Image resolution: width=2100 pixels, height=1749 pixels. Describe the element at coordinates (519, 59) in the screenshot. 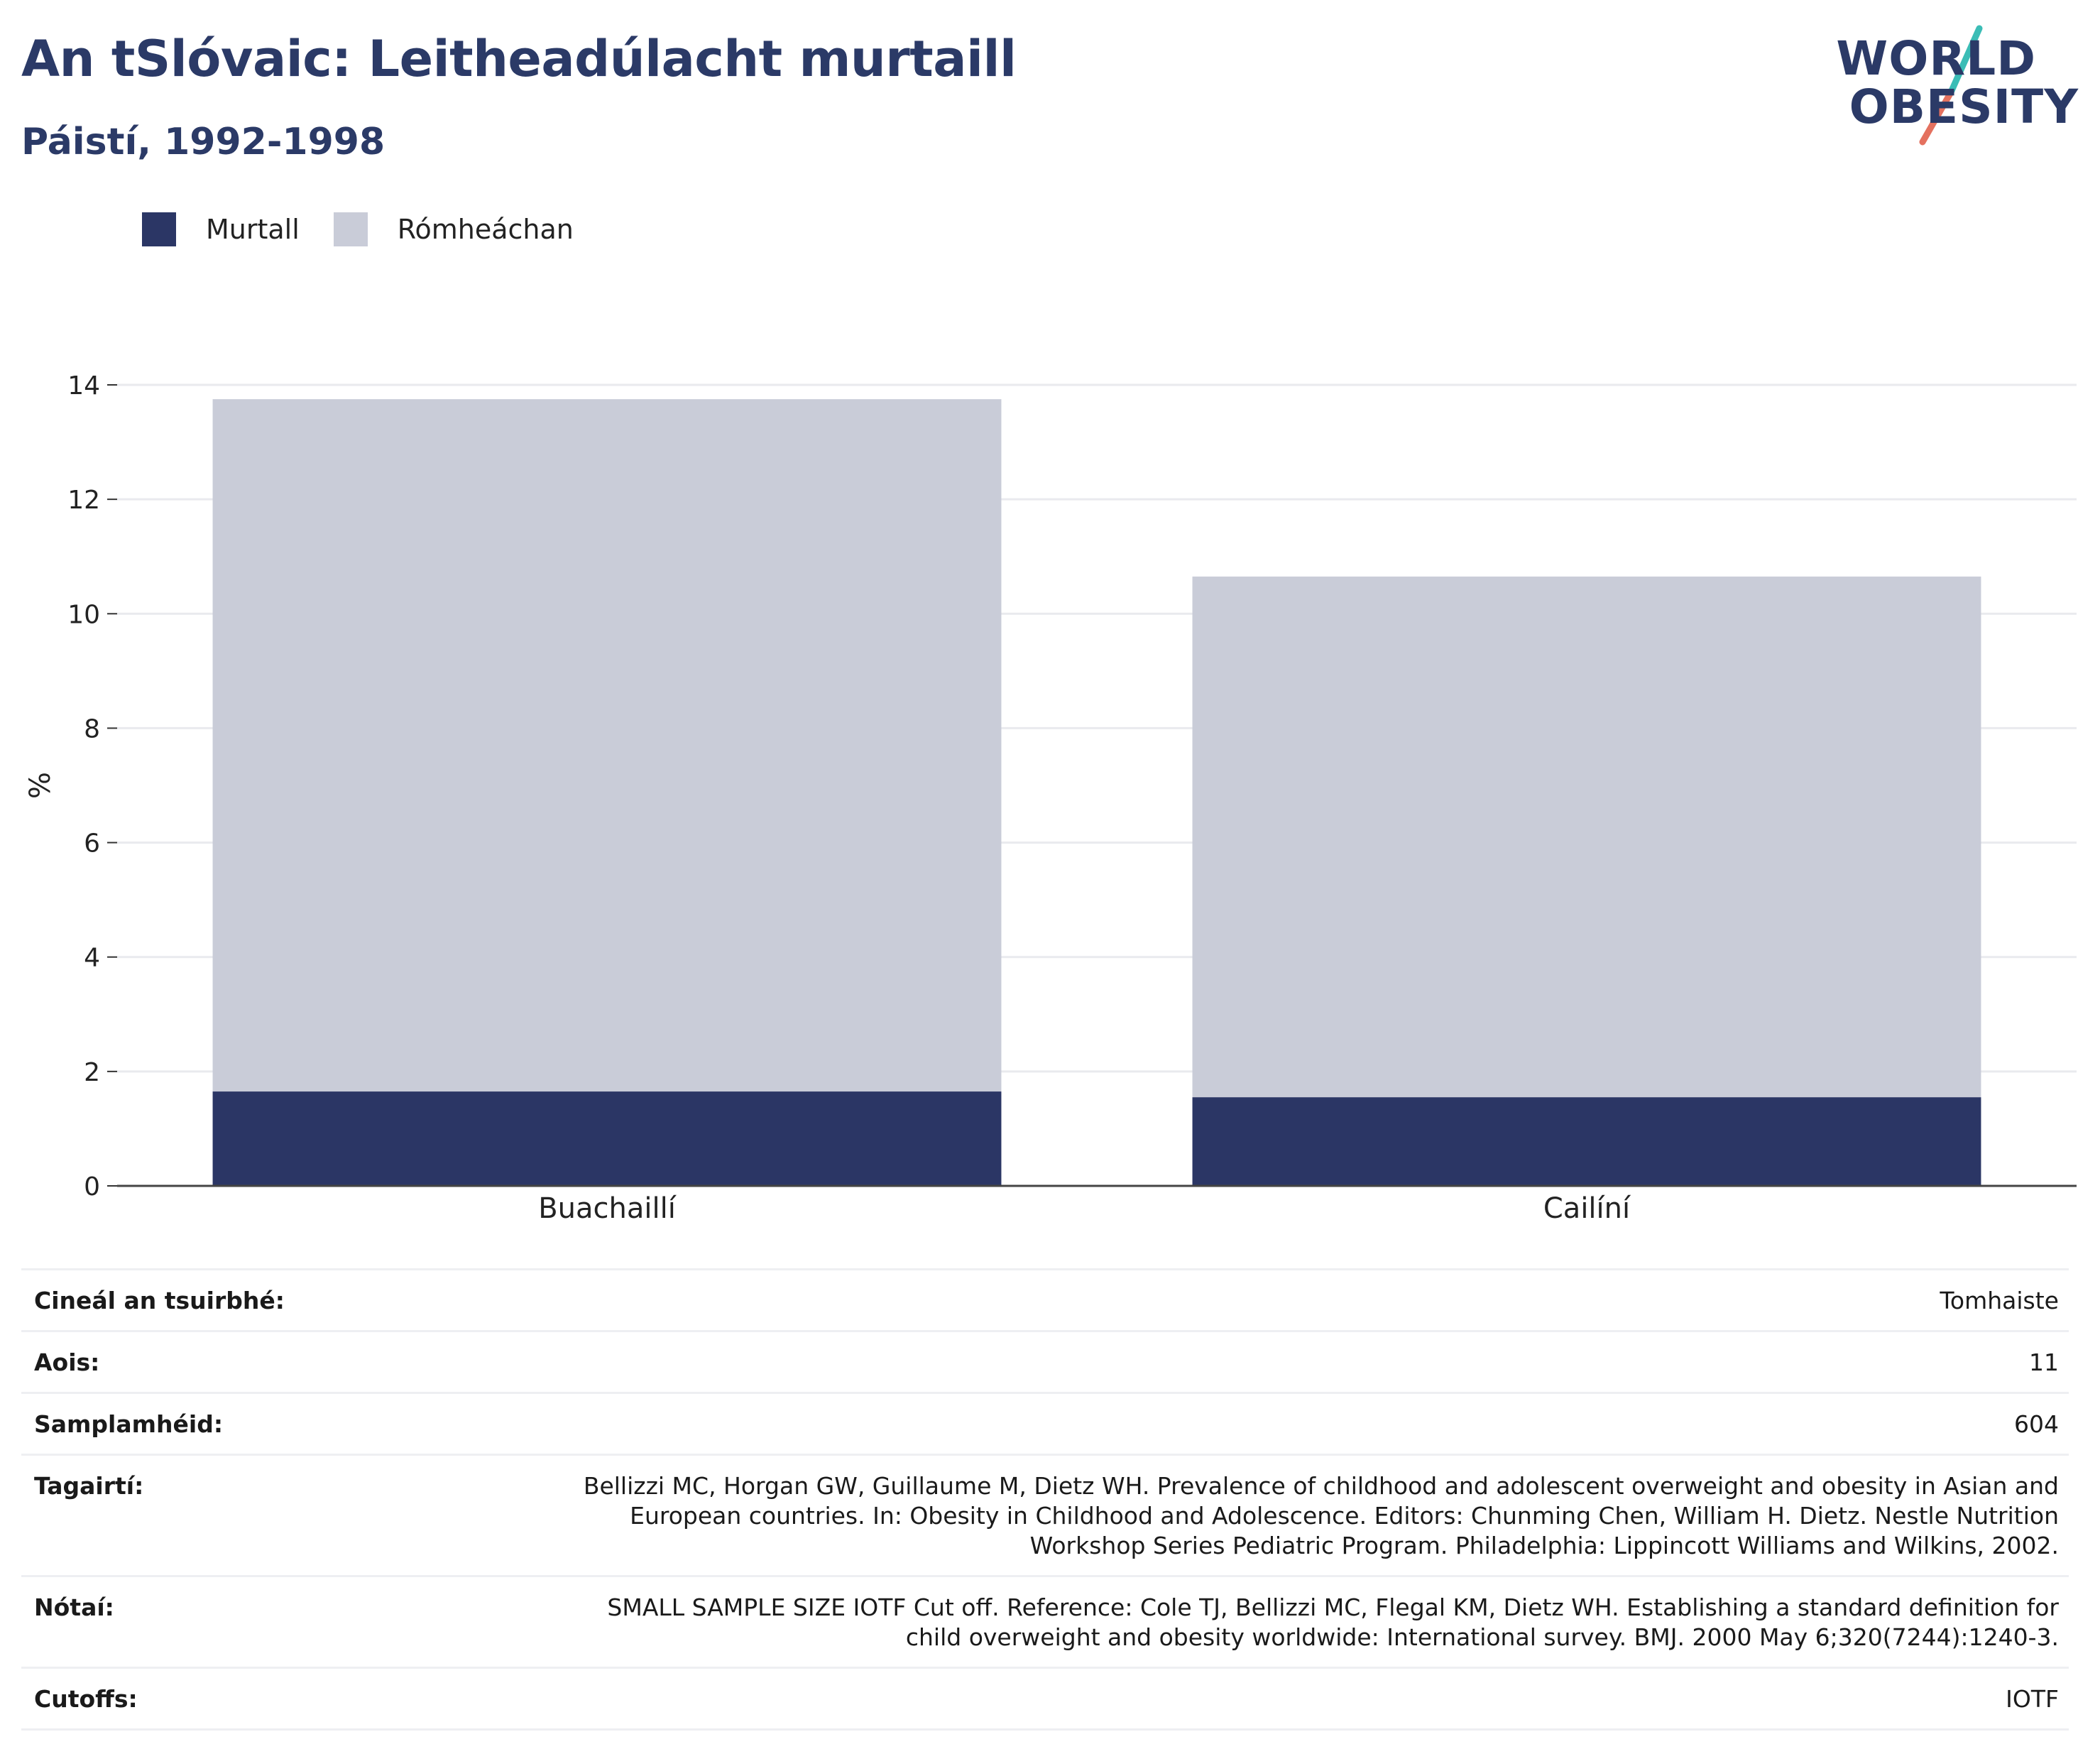

I see `chart-title: An tSlóvaic: Leitheadúlacht murtaill` at that location.